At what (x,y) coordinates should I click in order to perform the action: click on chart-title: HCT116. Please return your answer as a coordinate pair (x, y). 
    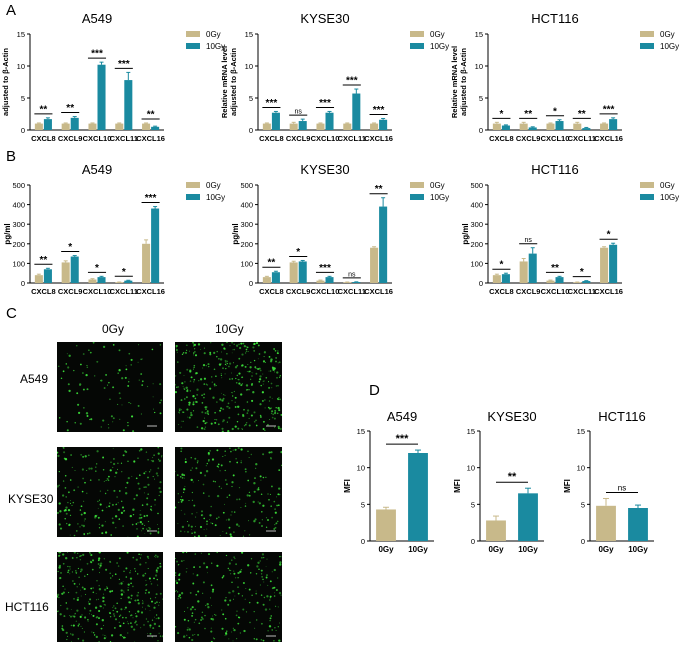
    Looking at the image, I should click on (554, 18).